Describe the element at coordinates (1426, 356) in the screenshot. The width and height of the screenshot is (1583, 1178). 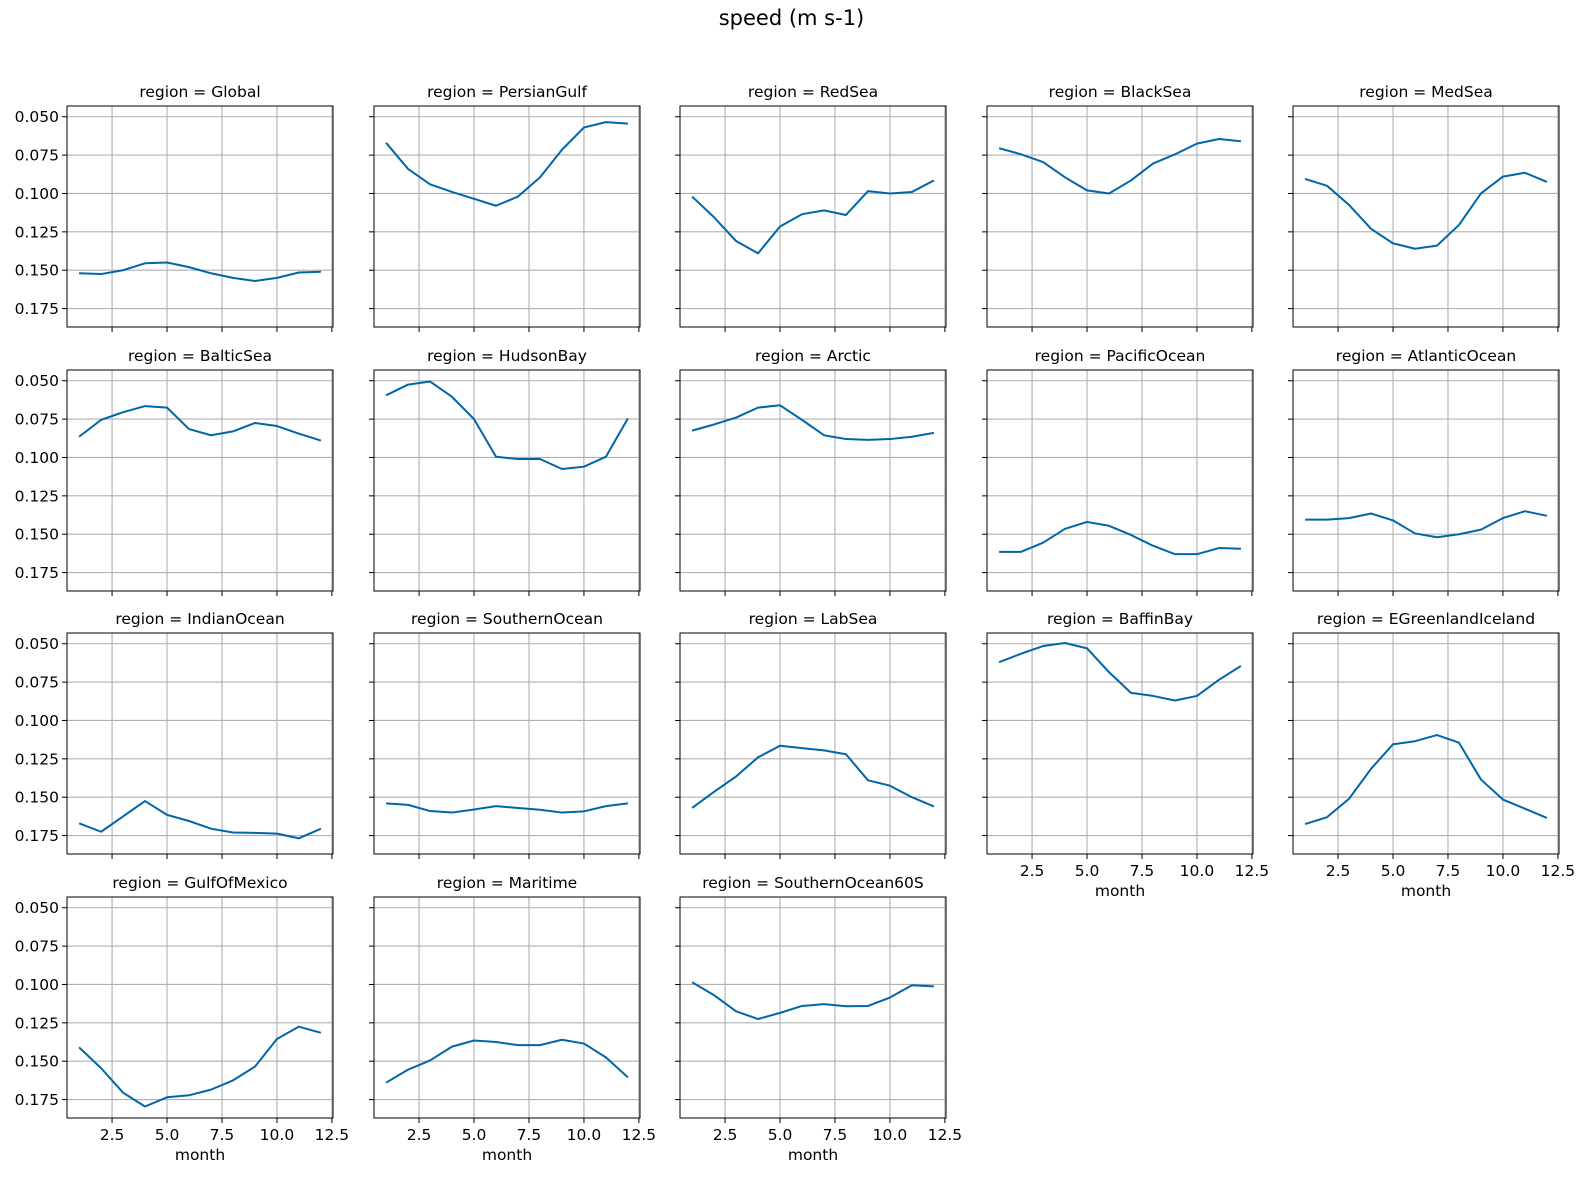
I see `panel-title-atlanticocean: region = AtlanticOcean` at that location.